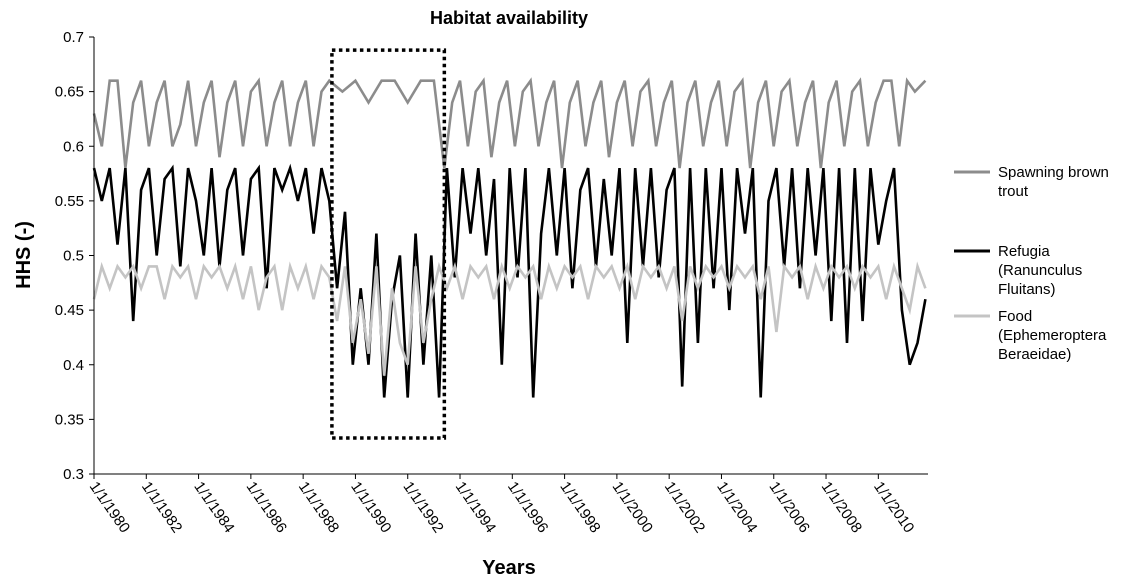 The width and height of the screenshot is (1138, 581). What do you see at coordinates (1052, 335) in the screenshot?
I see `legend-label-3: (Ephemeroptera` at bounding box center [1052, 335].